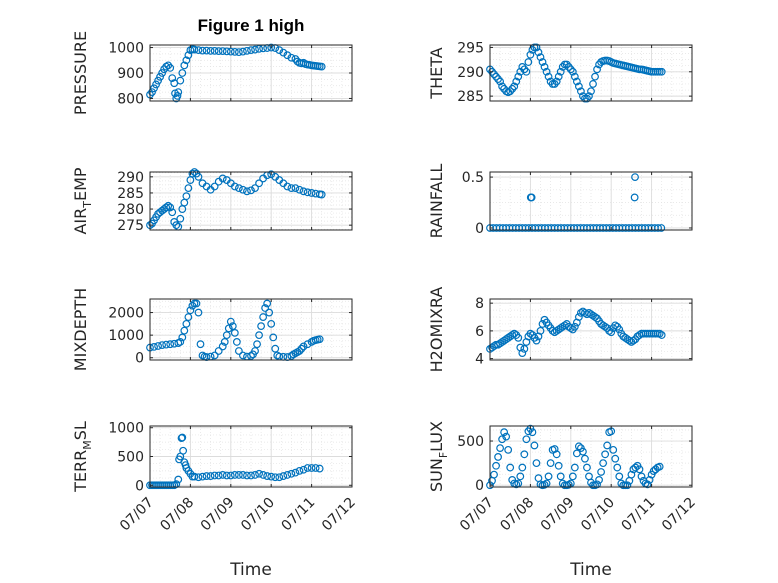 The width and height of the screenshot is (778, 583). Describe the element at coordinates (436, 330) in the screenshot. I see `y-axis-label: H2OMIXRA` at that location.